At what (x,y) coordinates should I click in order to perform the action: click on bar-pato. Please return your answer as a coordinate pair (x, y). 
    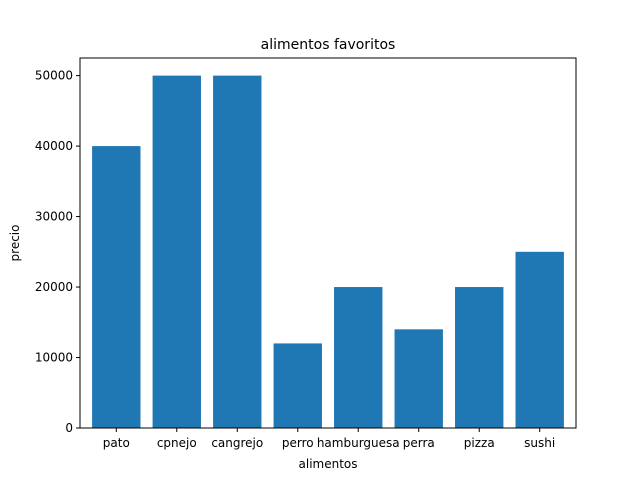
    Looking at the image, I should click on (116, 287).